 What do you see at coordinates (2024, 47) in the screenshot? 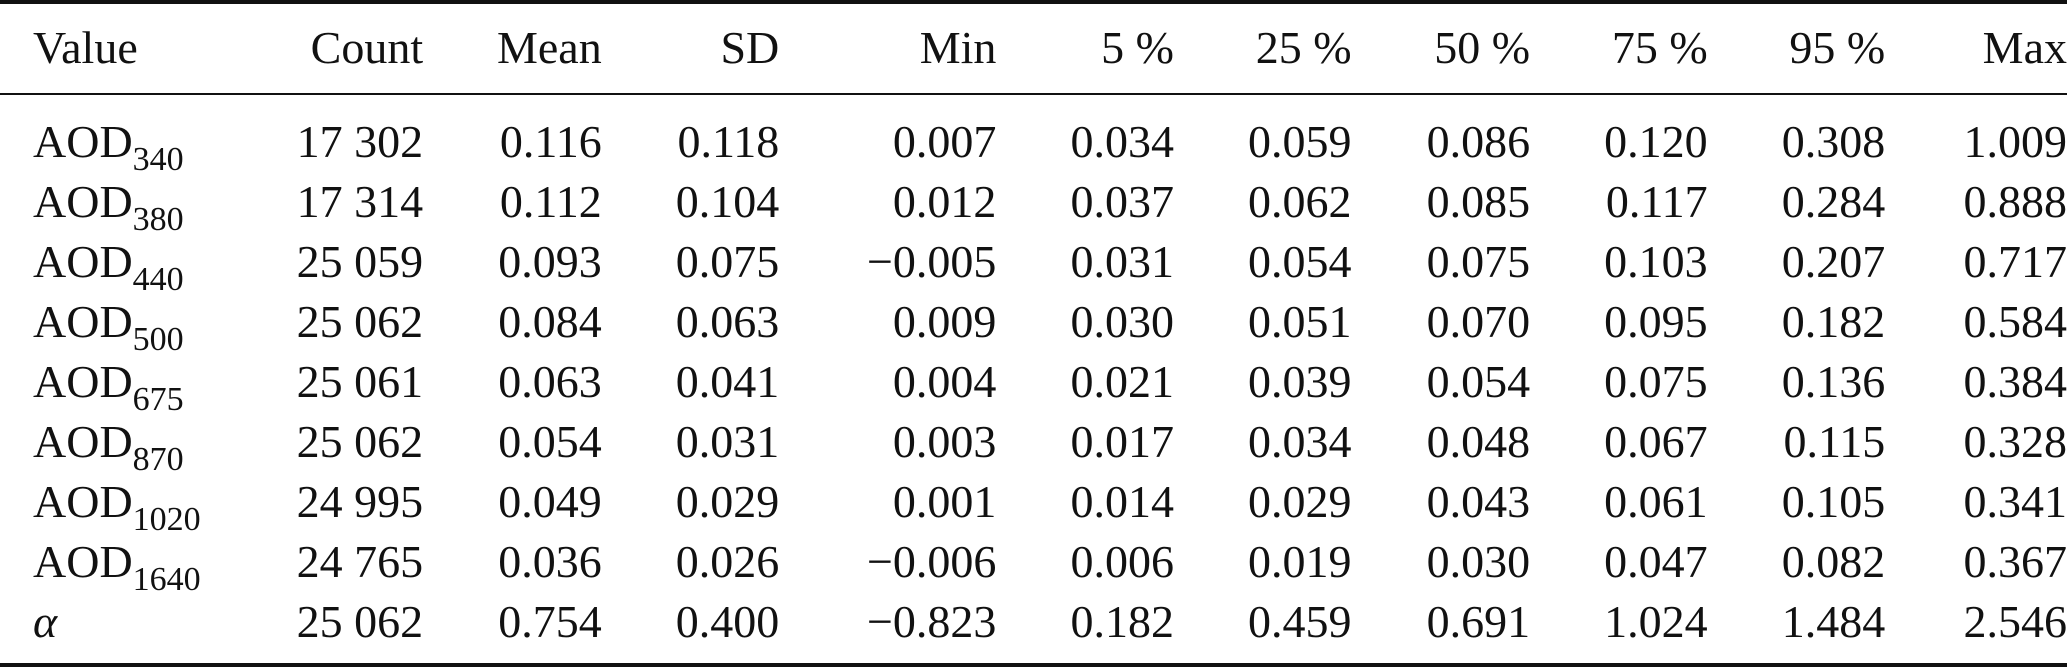
I see `header-max: Max` at bounding box center [2024, 47].